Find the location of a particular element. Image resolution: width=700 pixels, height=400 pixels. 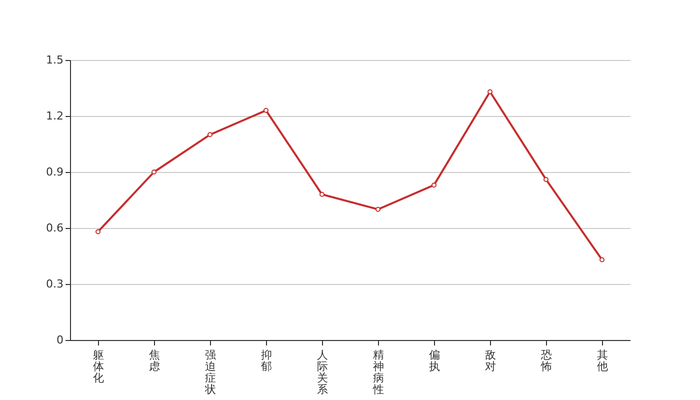

x-tick-label: 其他 is located at coordinates (602, 360).